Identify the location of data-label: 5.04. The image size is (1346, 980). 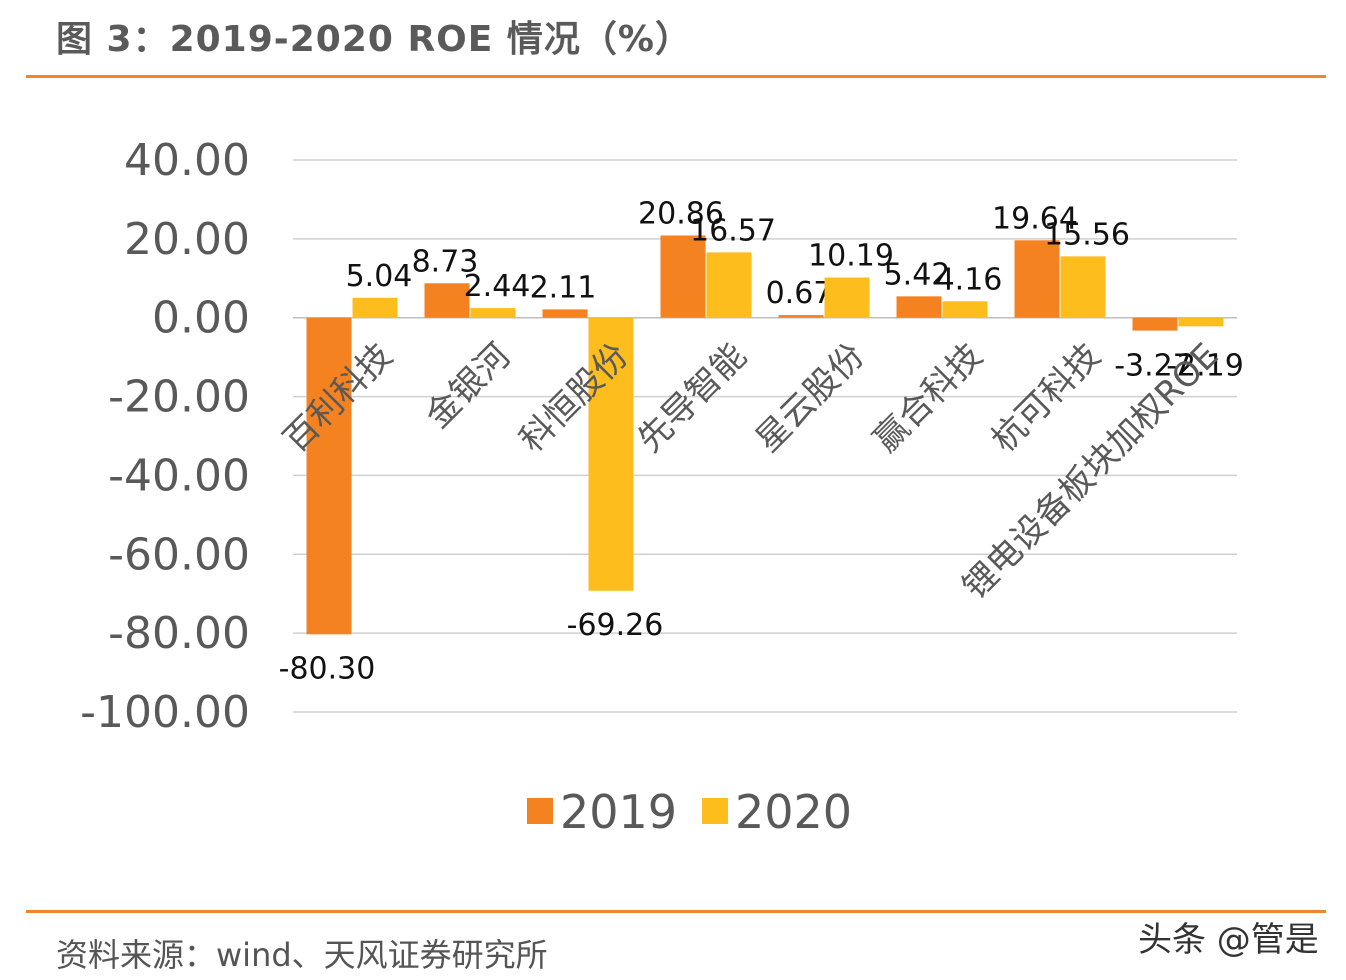
(379, 276).